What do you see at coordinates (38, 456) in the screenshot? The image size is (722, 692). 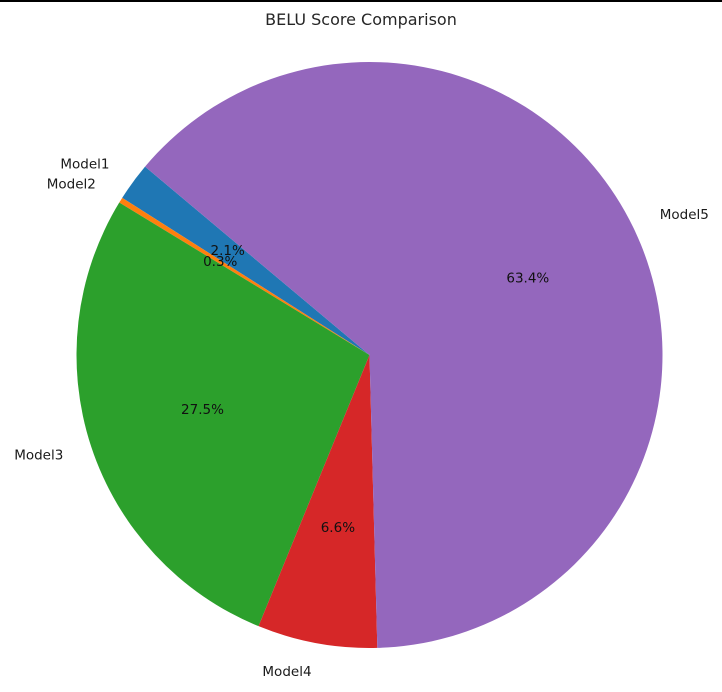 I see `slice-label-model3: Model3` at bounding box center [38, 456].